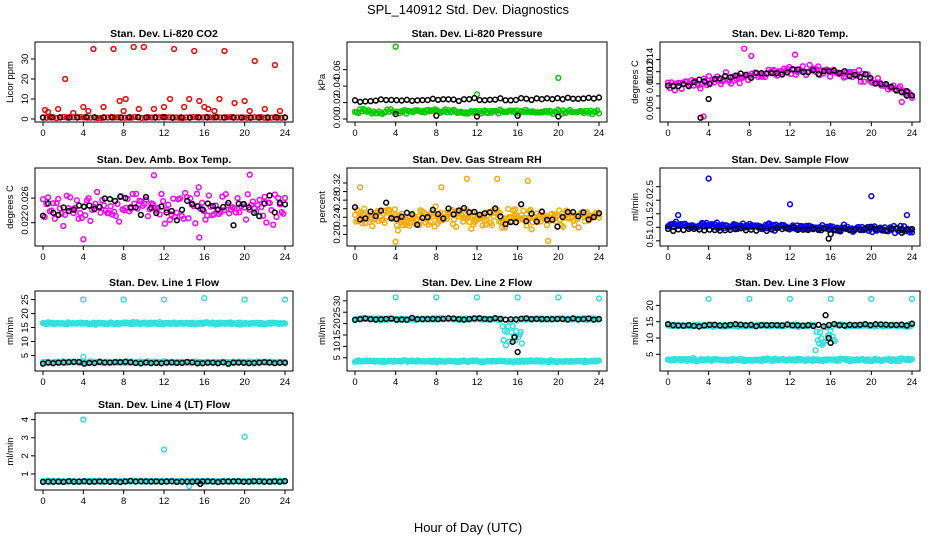 Image resolution: width=936 pixels, height=540 pixels. I want to click on y-tick-label: 30, so click(25, 59).